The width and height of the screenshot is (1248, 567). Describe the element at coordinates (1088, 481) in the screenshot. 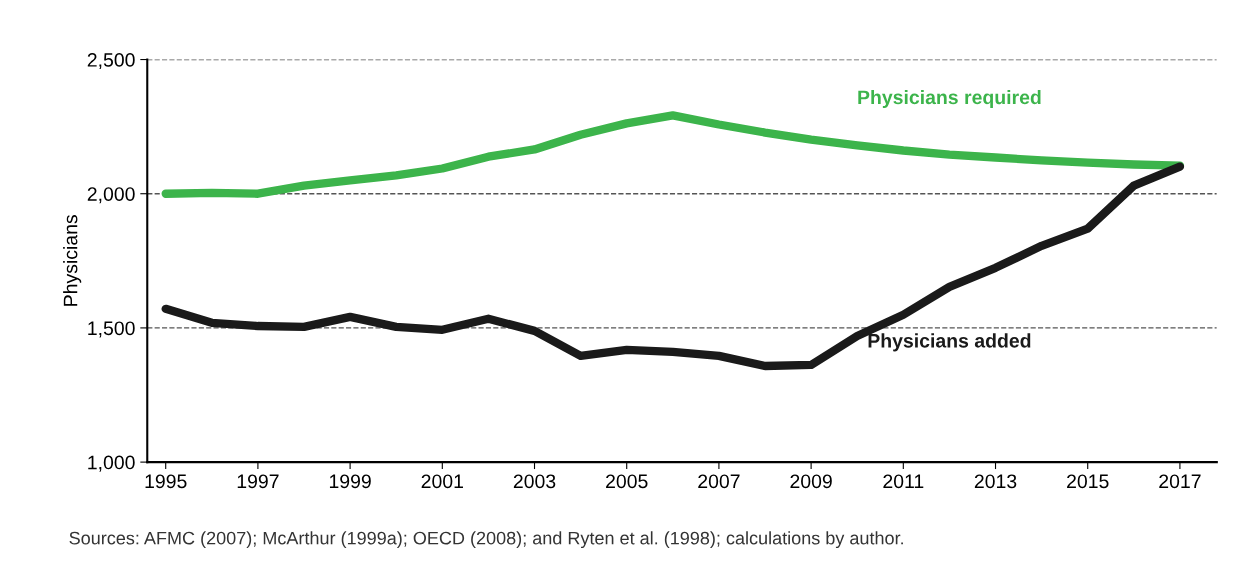

I see `x-tick-label: 2015` at that location.